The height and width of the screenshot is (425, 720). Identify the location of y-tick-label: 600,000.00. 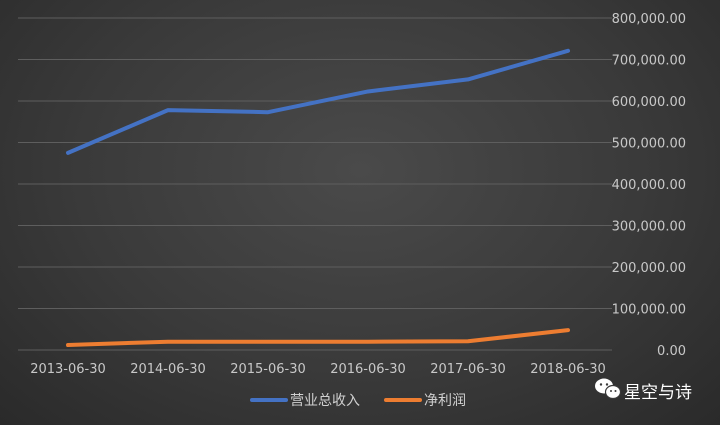
(649, 102).